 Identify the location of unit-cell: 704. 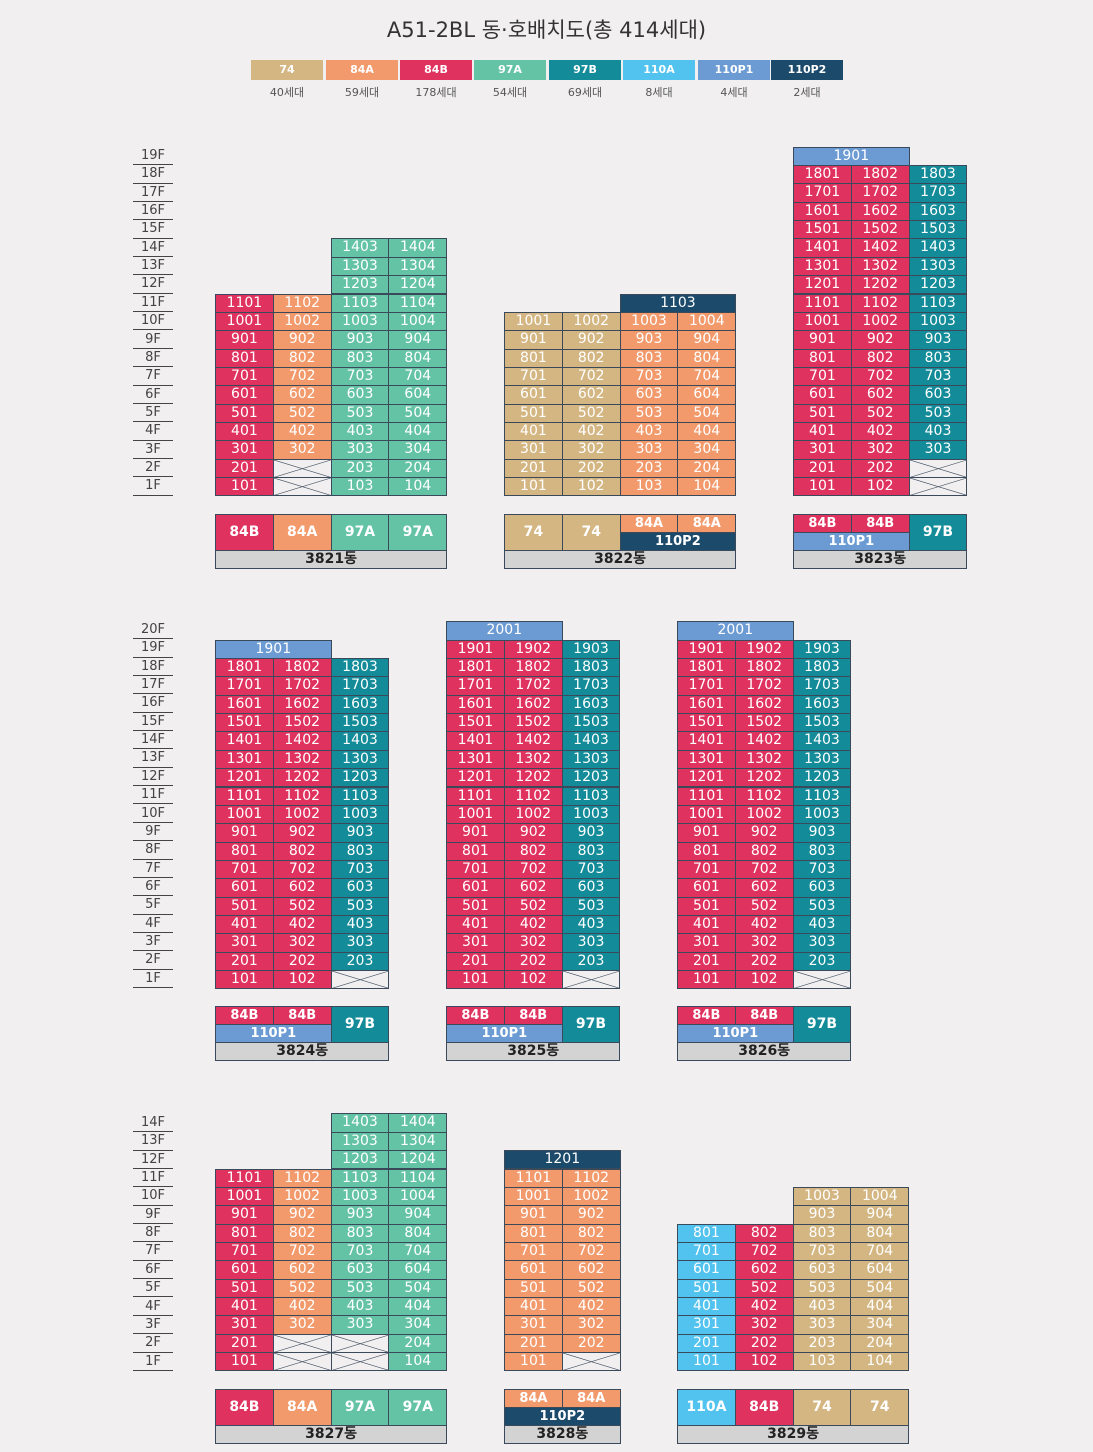
(880, 1251).